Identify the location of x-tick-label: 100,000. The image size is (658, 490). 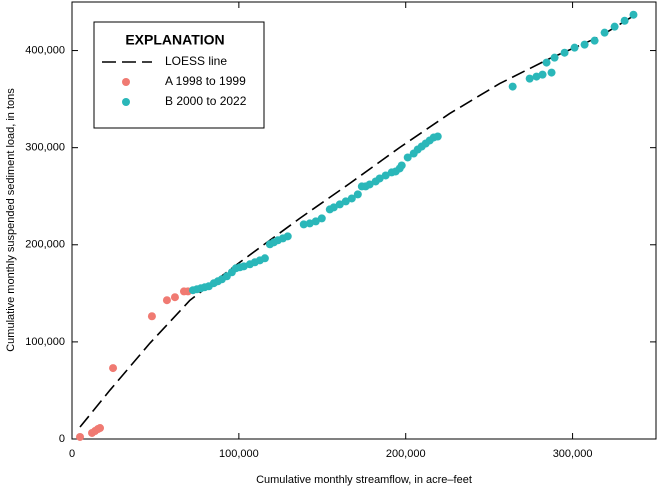
(239, 454).